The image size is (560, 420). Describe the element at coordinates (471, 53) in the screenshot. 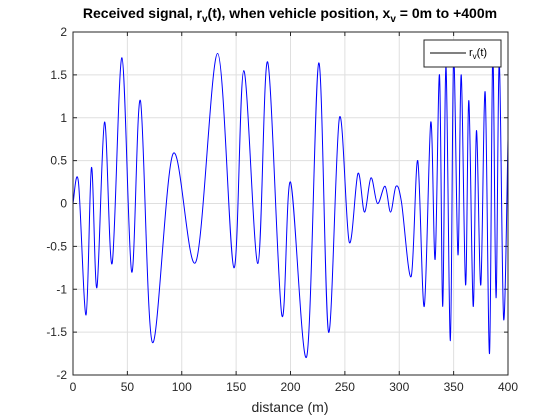

I see `legend-label-part-1: r` at that location.